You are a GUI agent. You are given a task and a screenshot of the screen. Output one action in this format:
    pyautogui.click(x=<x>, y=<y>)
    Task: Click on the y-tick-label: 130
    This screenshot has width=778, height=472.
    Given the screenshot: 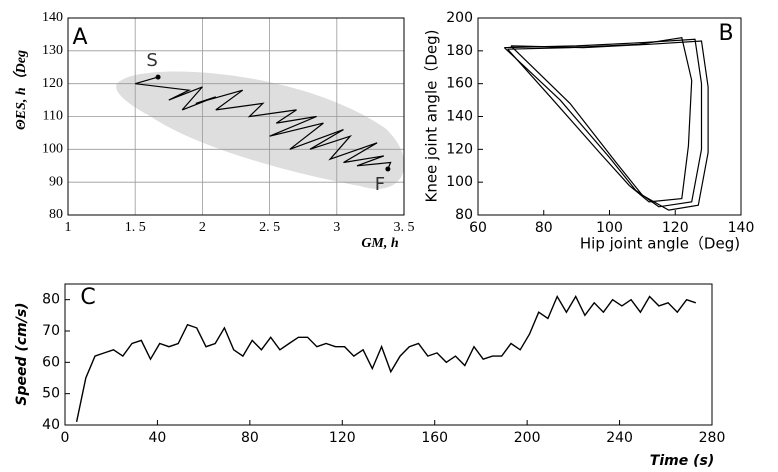 What is the action you would take?
    pyautogui.click(x=52, y=50)
    